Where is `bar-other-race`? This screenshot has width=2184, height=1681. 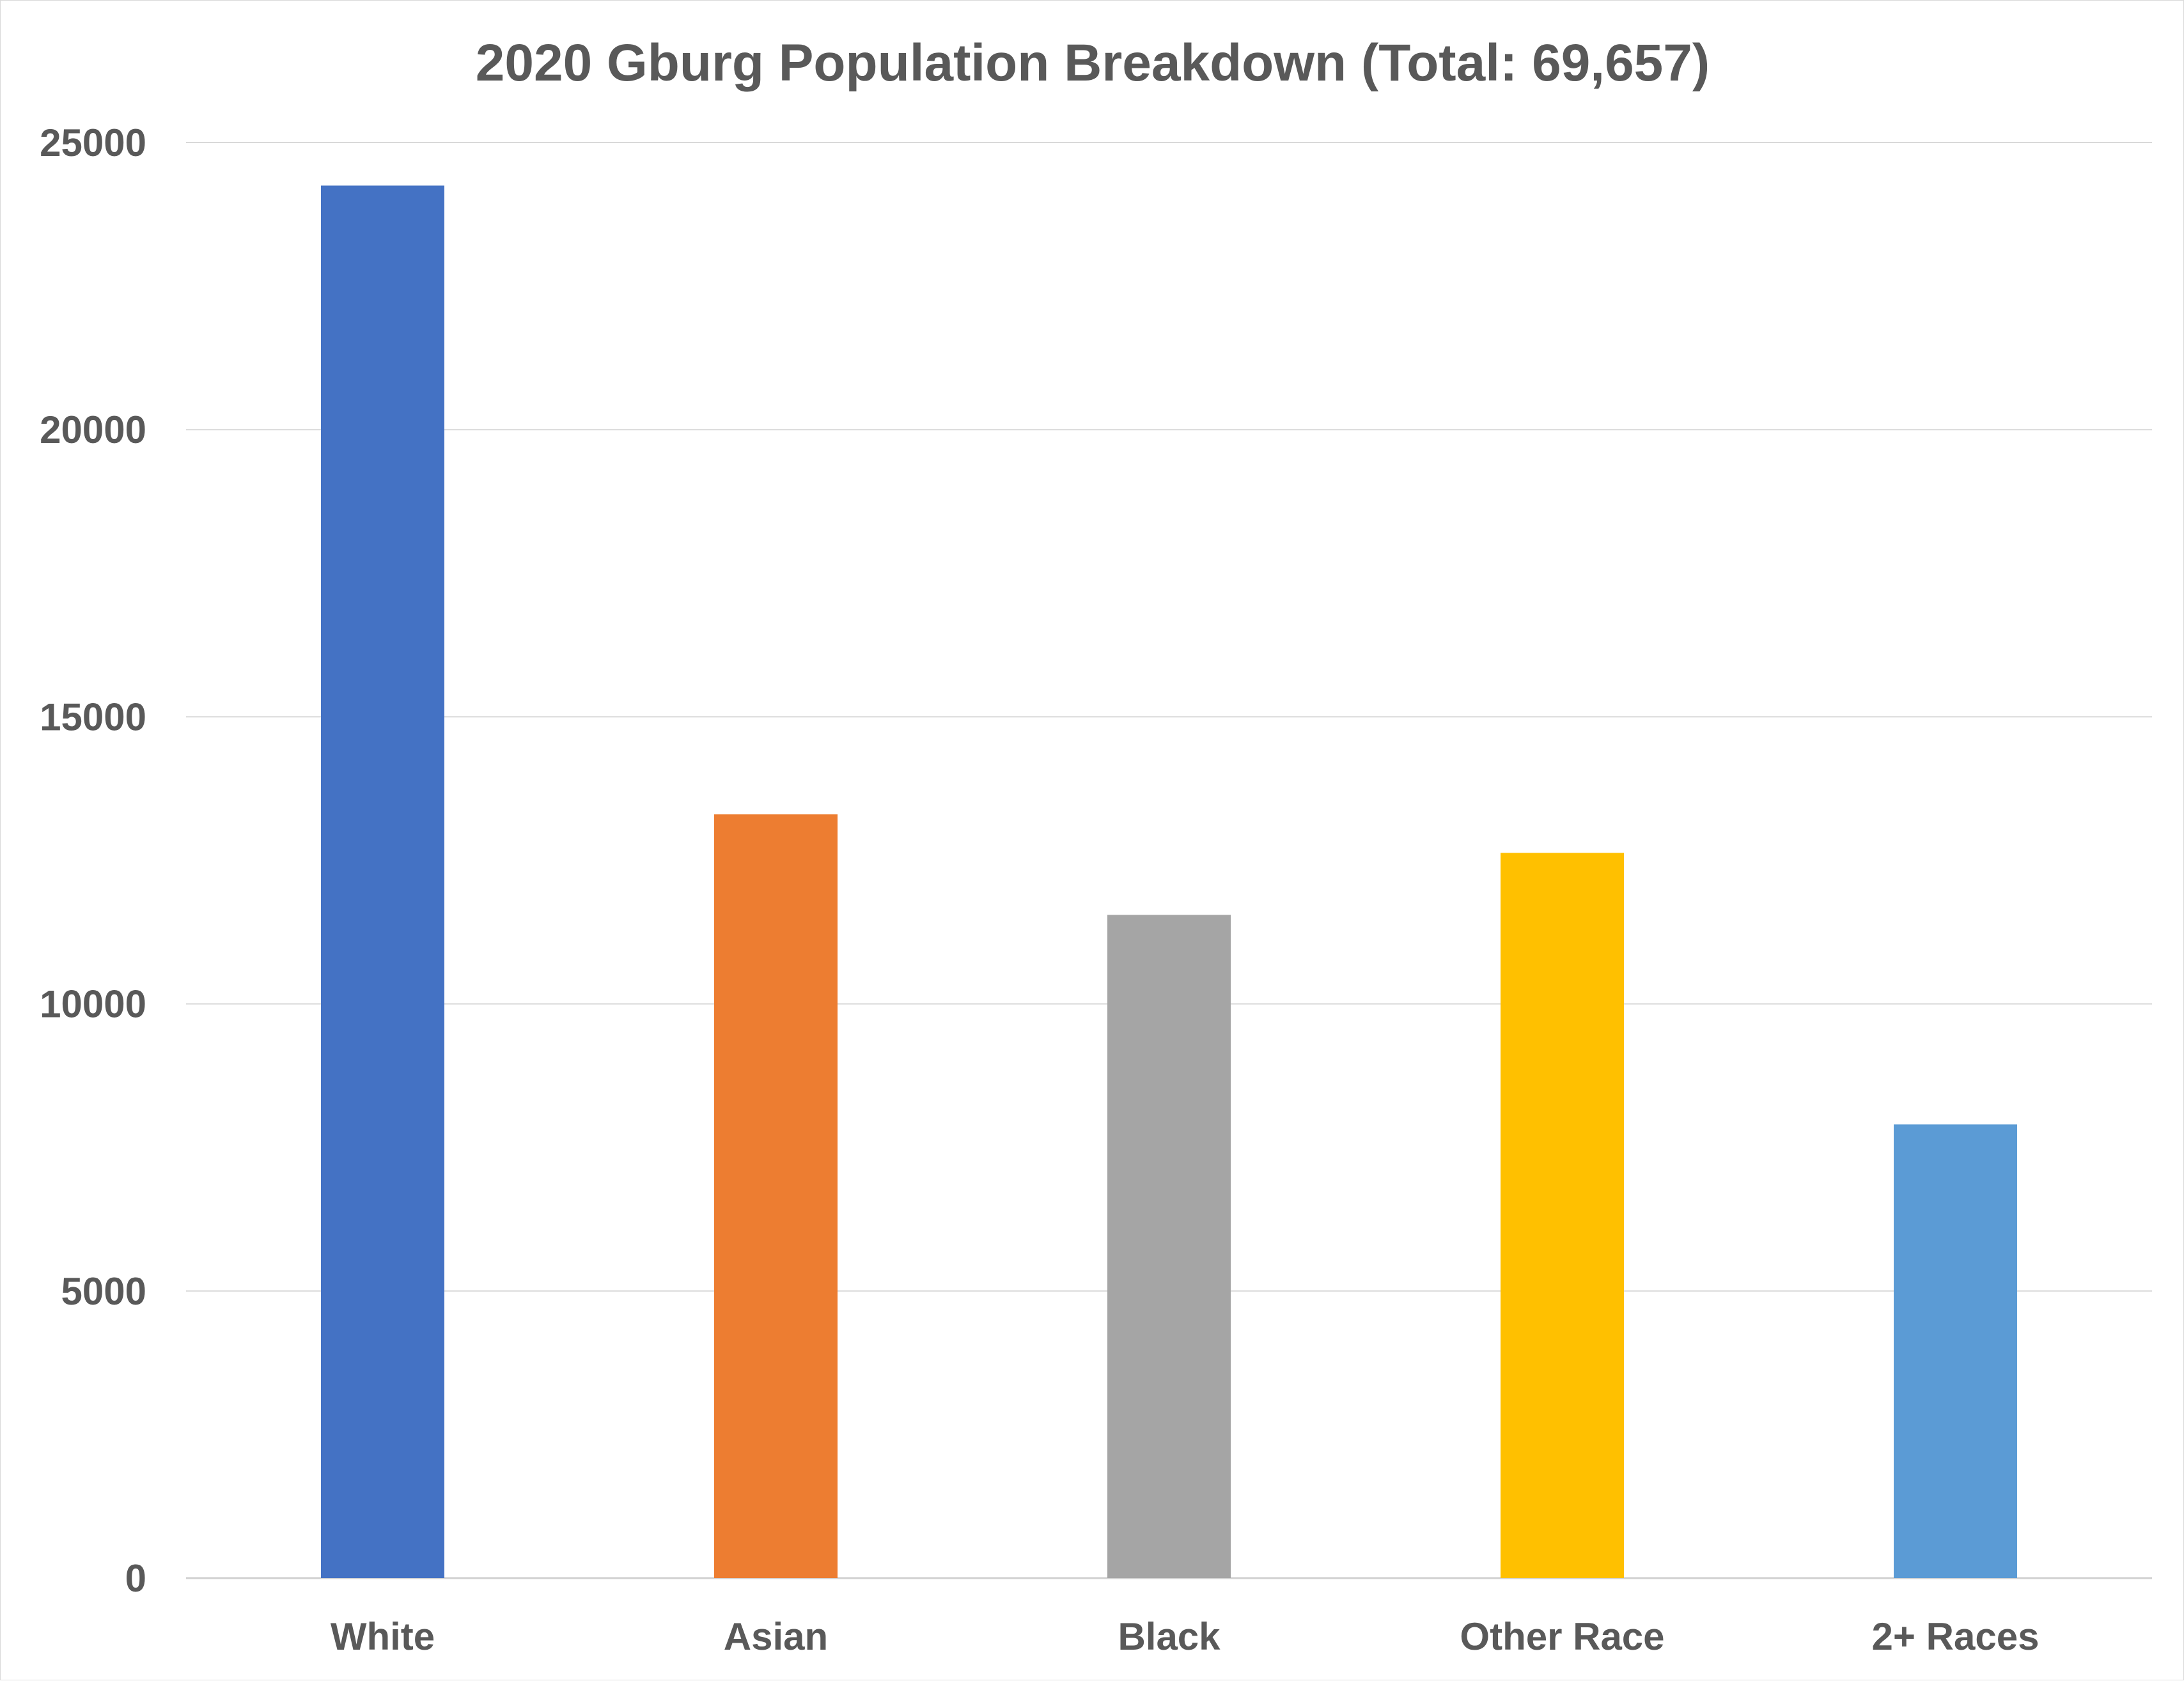 bar-other-race is located at coordinates (1562, 1215).